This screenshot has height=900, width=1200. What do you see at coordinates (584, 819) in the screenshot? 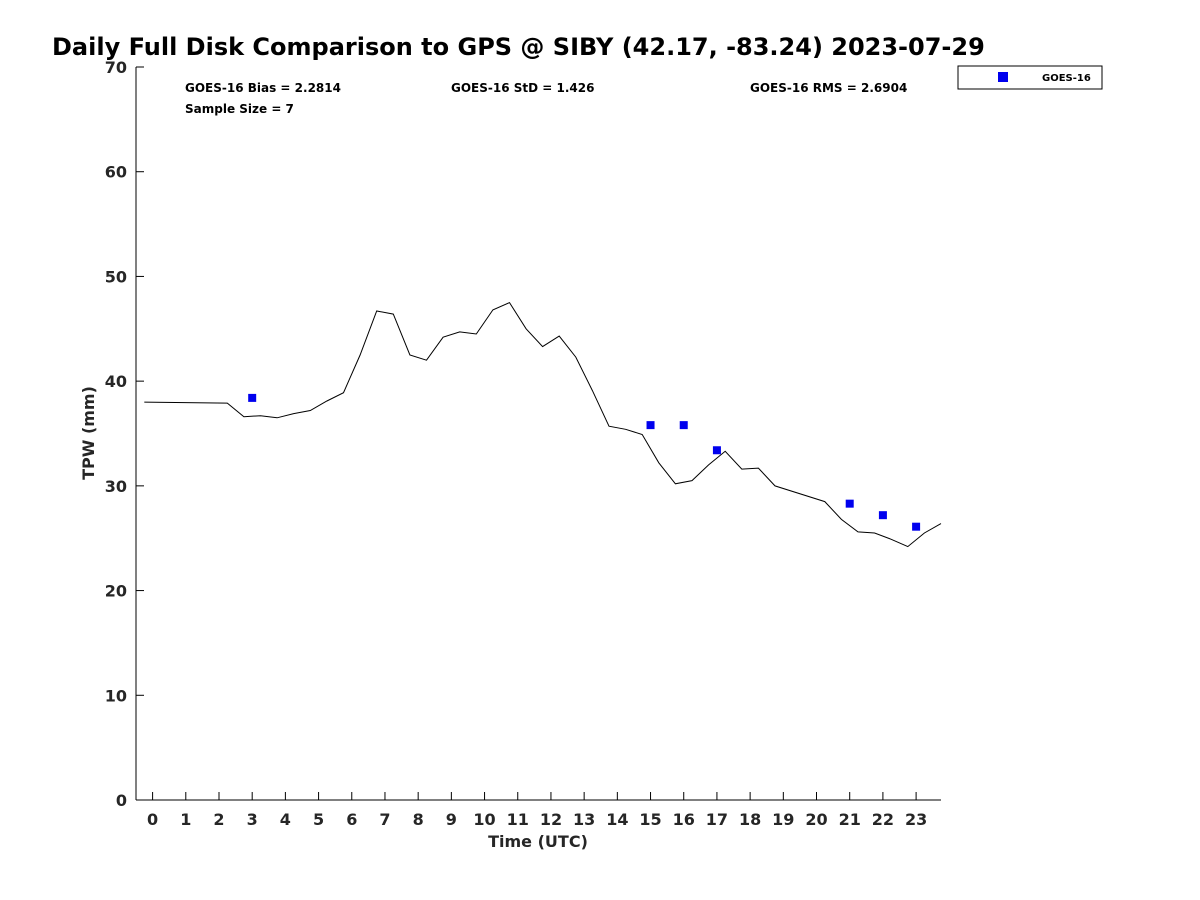
I see `x-tick-label: 13` at bounding box center [584, 819].